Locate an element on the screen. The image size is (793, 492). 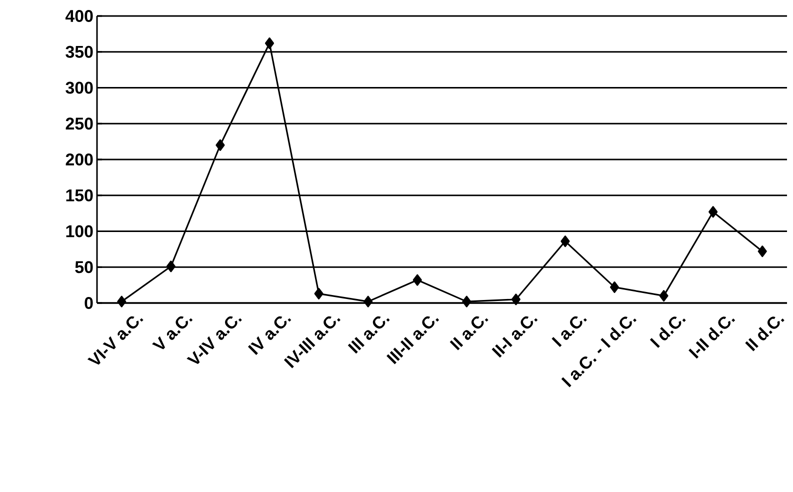
y-tick-label: 0 is located at coordinates (88, 302).